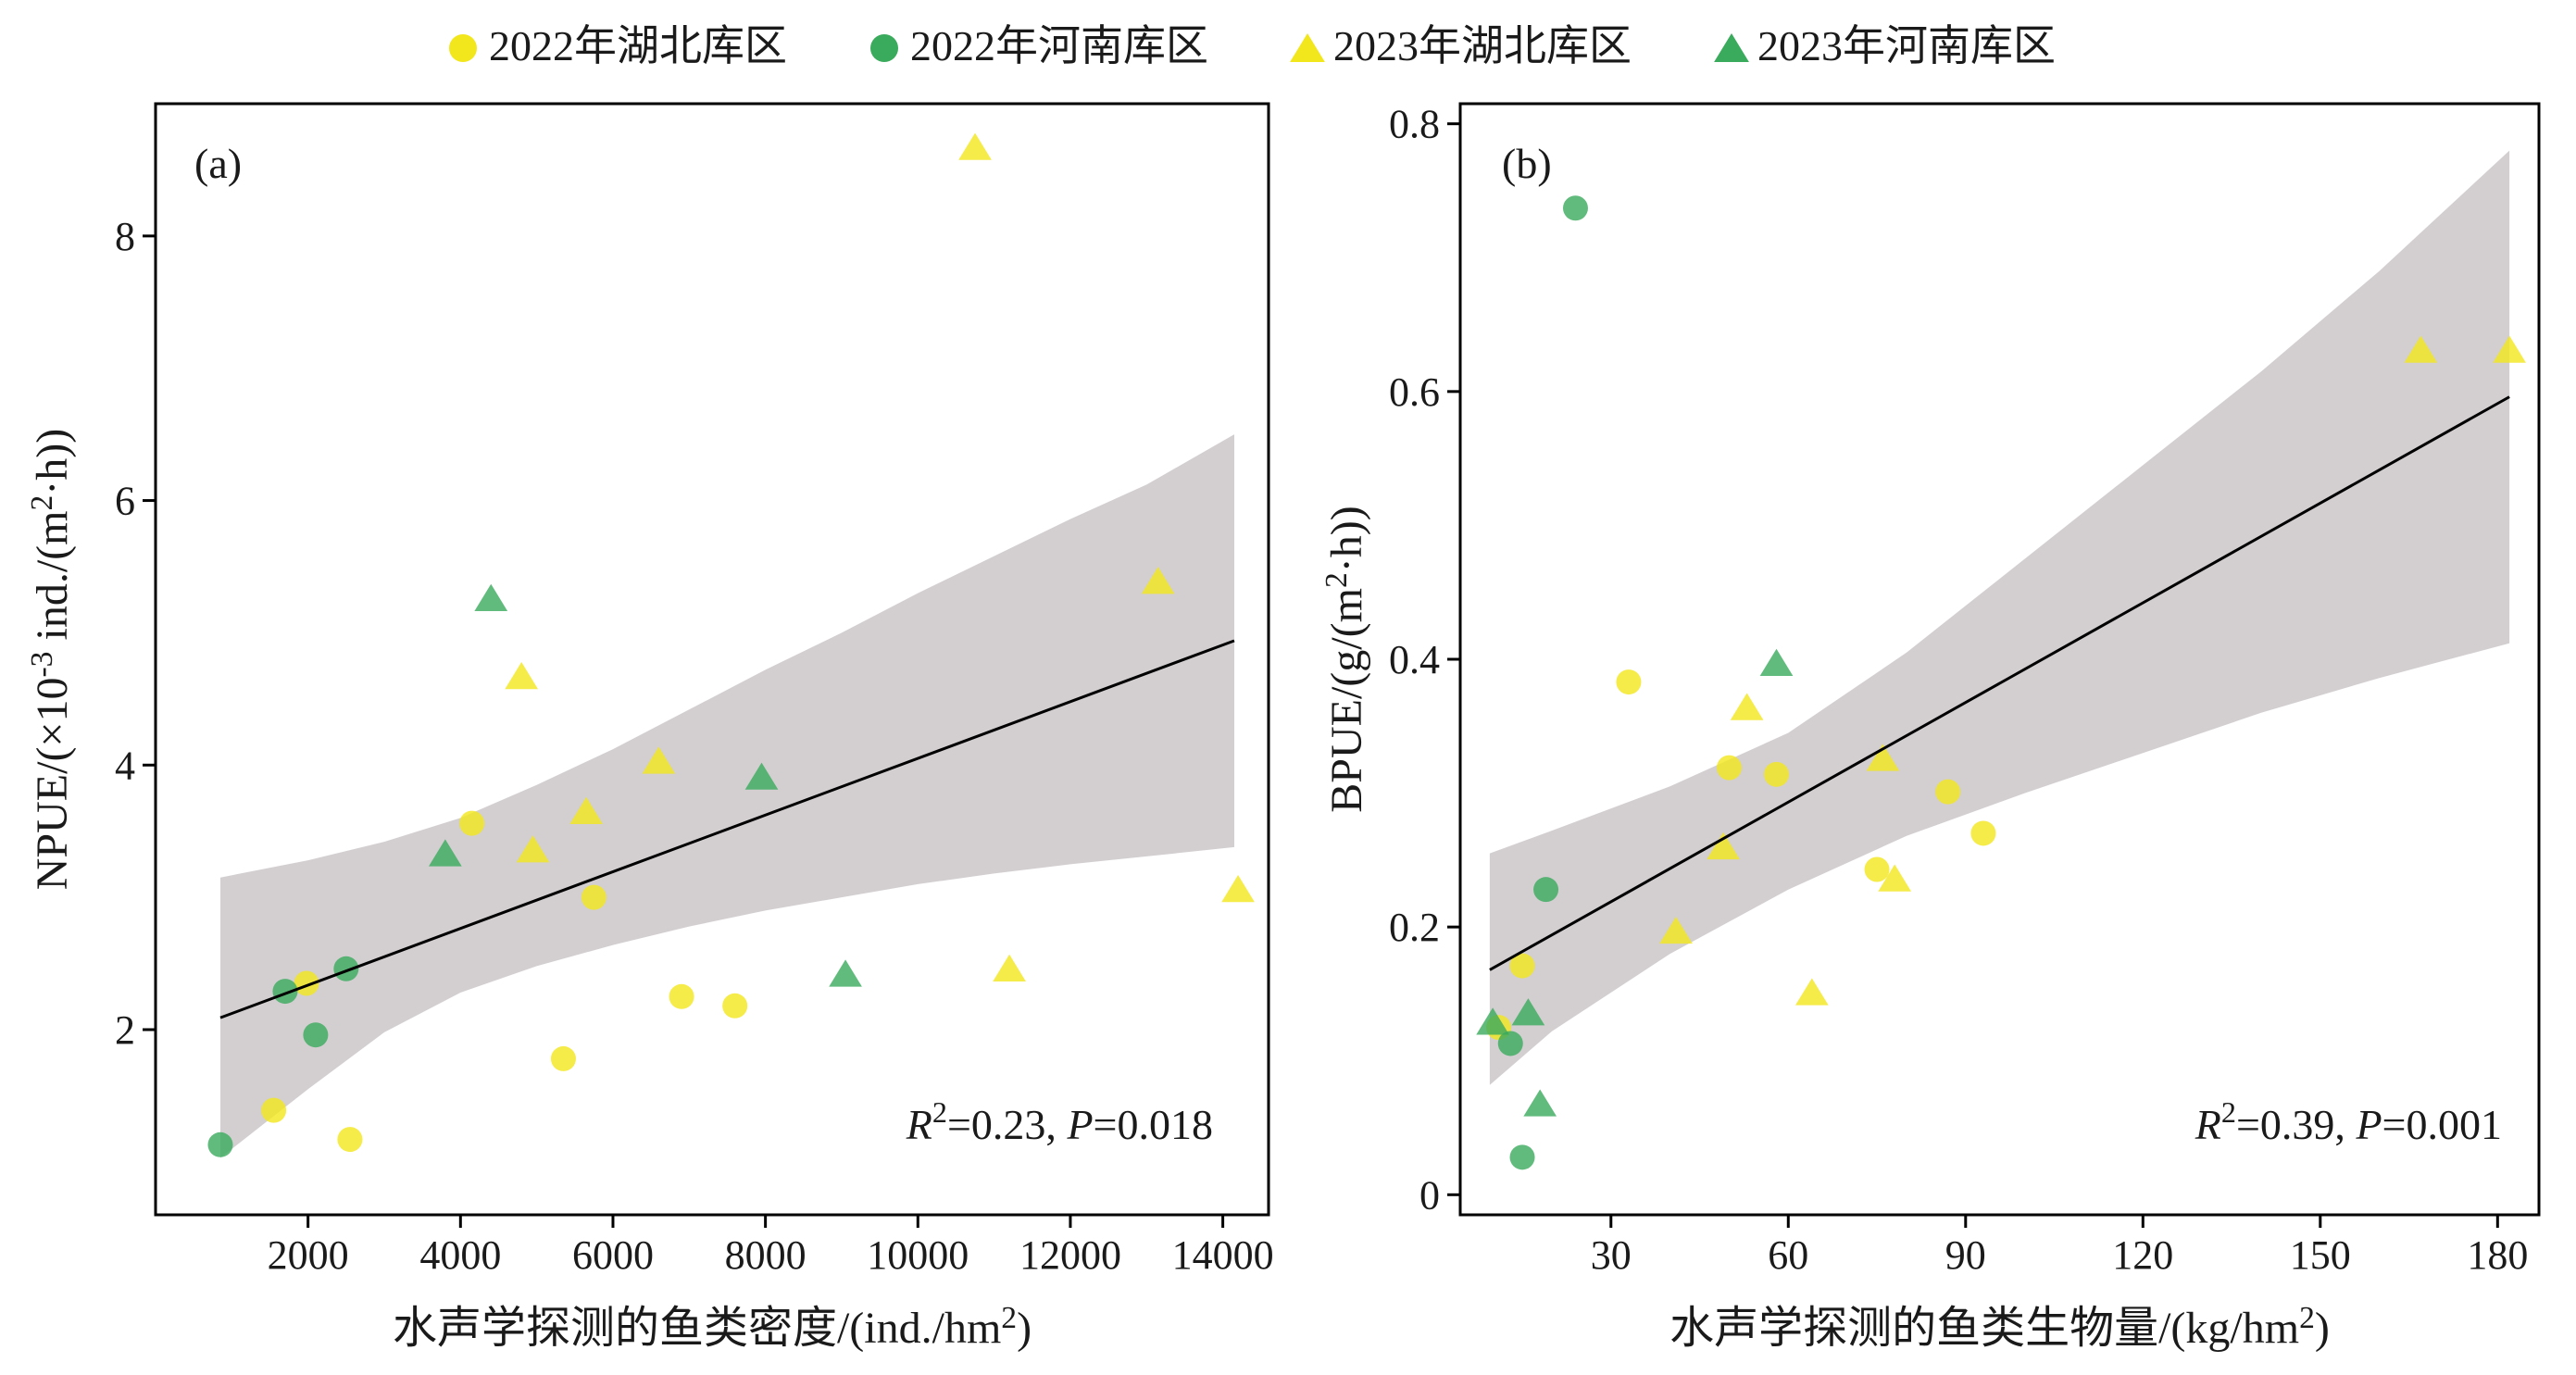 The image size is (2576, 1375). I want to click on regression-line, so click(727, 829).